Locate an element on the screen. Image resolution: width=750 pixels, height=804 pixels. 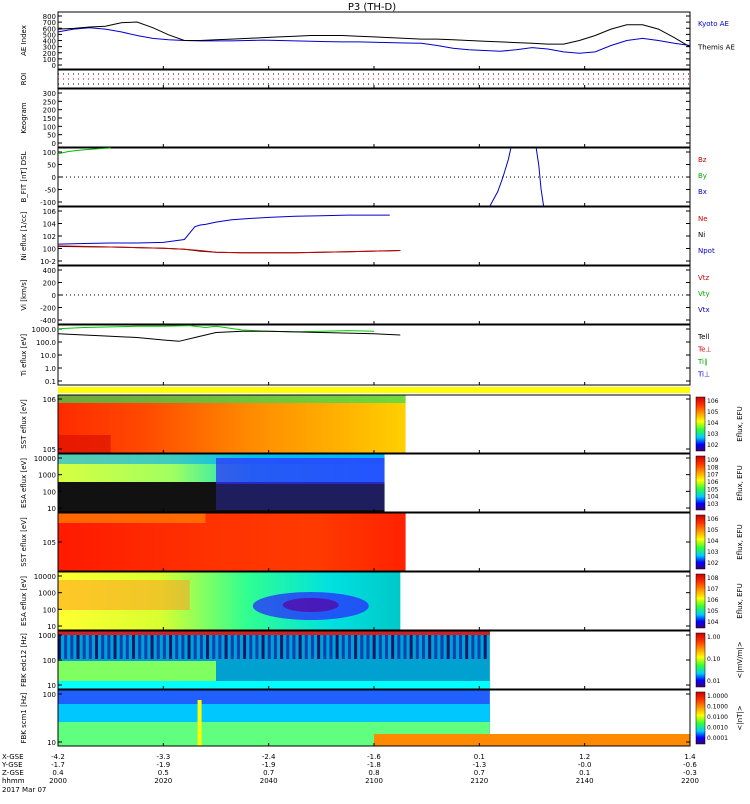
legend-entry: Ne is located at coordinates (703, 219).